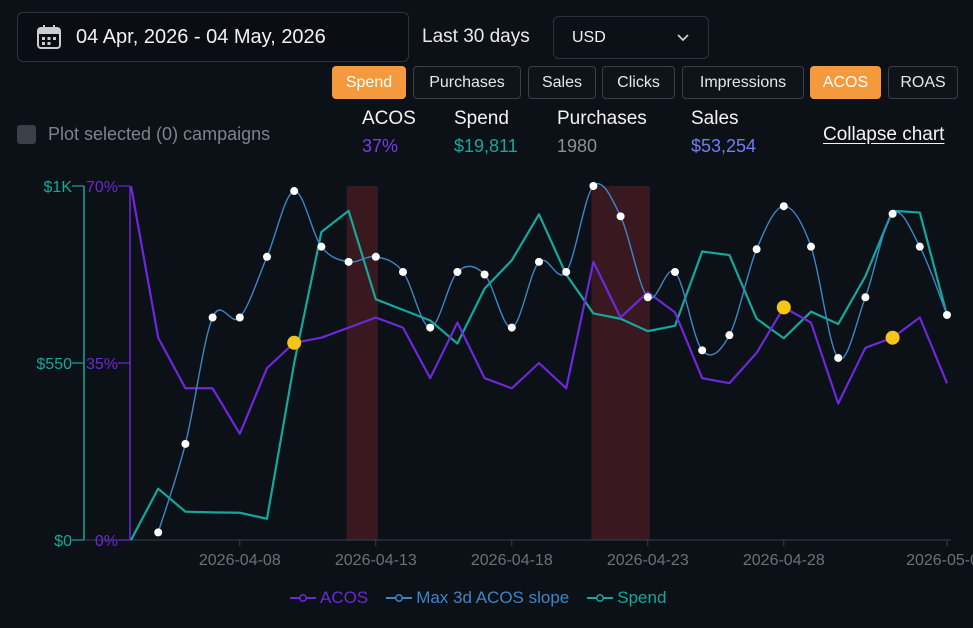  I want to click on kpi-acos: ACOS 37%, so click(389, 132).